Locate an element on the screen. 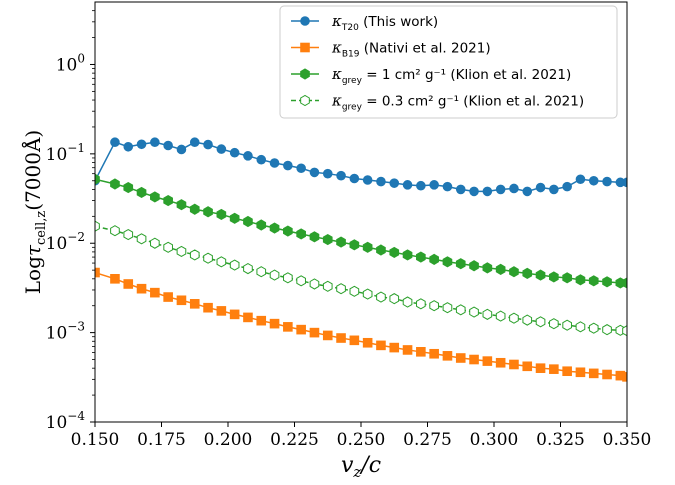 This screenshot has height=485, width=675. x-axis-label: vz/c is located at coordinates (361, 467).